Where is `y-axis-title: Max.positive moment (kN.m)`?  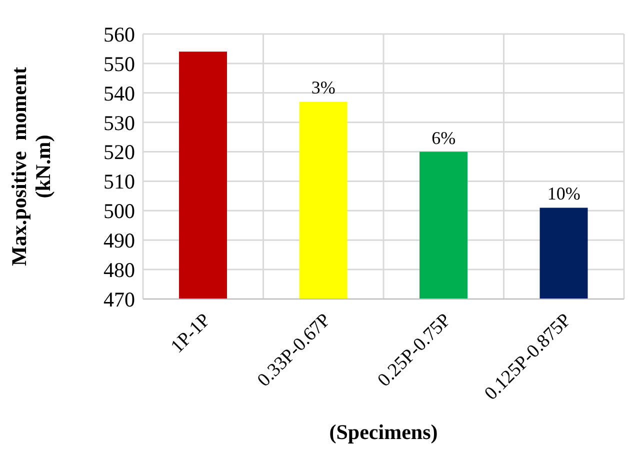 y-axis-title: Max.positive moment (kN.m) is located at coordinates (31, 166).